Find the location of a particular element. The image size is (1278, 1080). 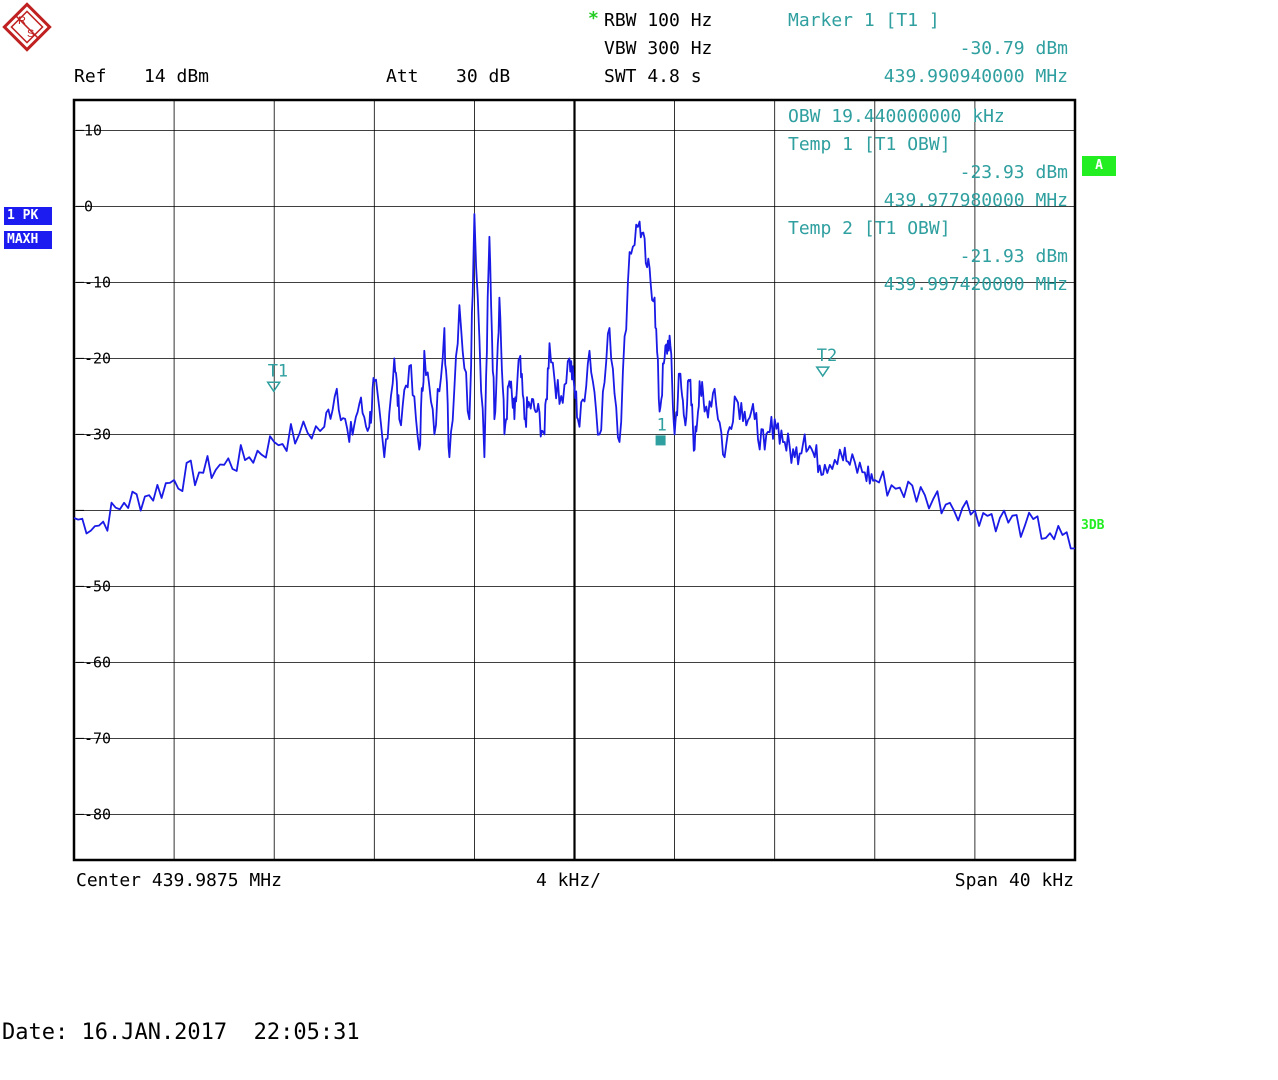

y-tick-label: -60 is located at coordinates (97, 662).